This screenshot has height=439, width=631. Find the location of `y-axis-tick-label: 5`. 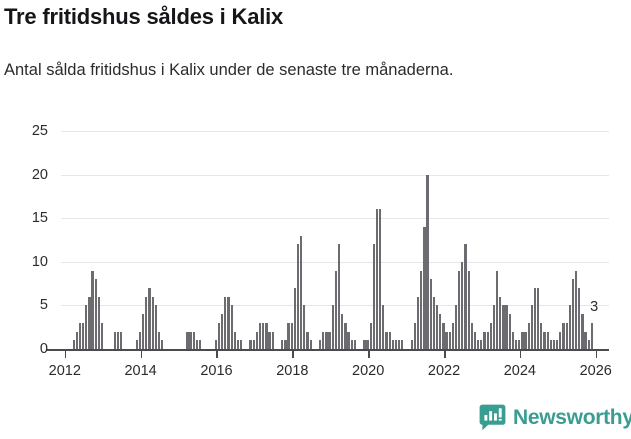

y-axis-tick-label: 5 is located at coordinates (43, 305).